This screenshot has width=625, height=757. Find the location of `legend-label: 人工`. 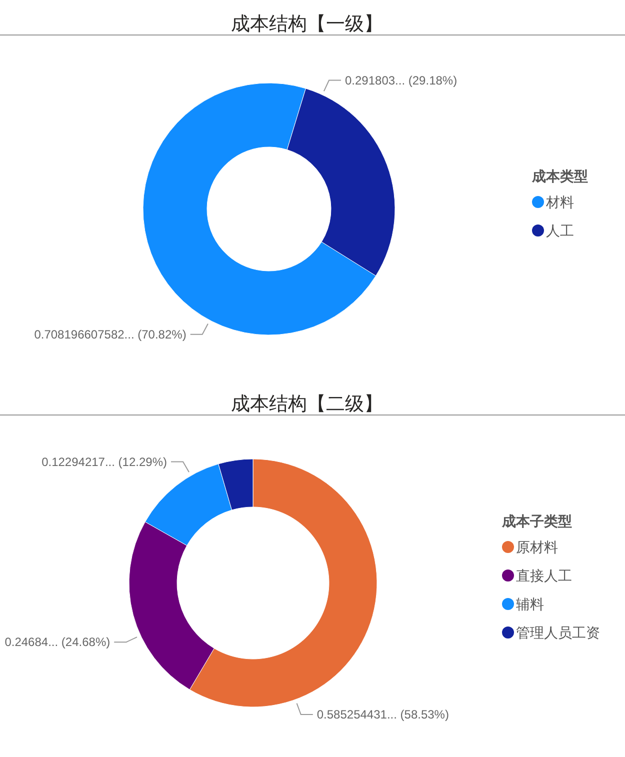

legend-label: 人工 is located at coordinates (560, 232).